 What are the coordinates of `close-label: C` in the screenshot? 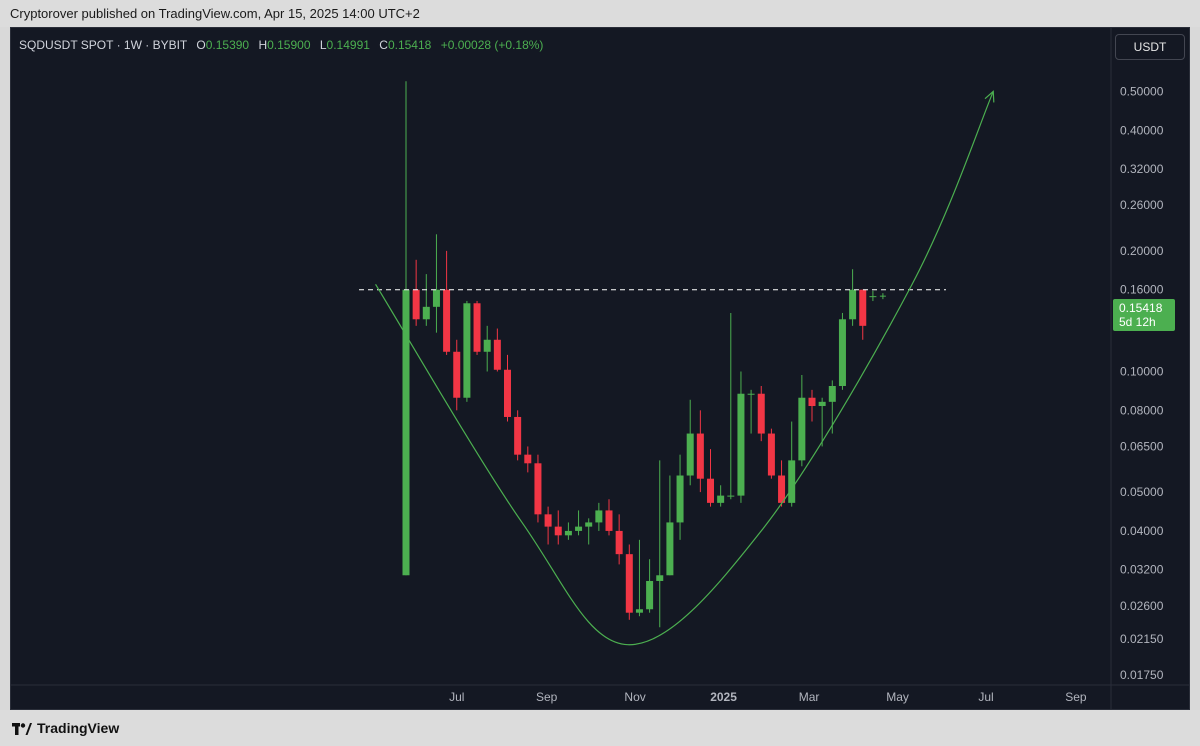 It's located at (383, 45).